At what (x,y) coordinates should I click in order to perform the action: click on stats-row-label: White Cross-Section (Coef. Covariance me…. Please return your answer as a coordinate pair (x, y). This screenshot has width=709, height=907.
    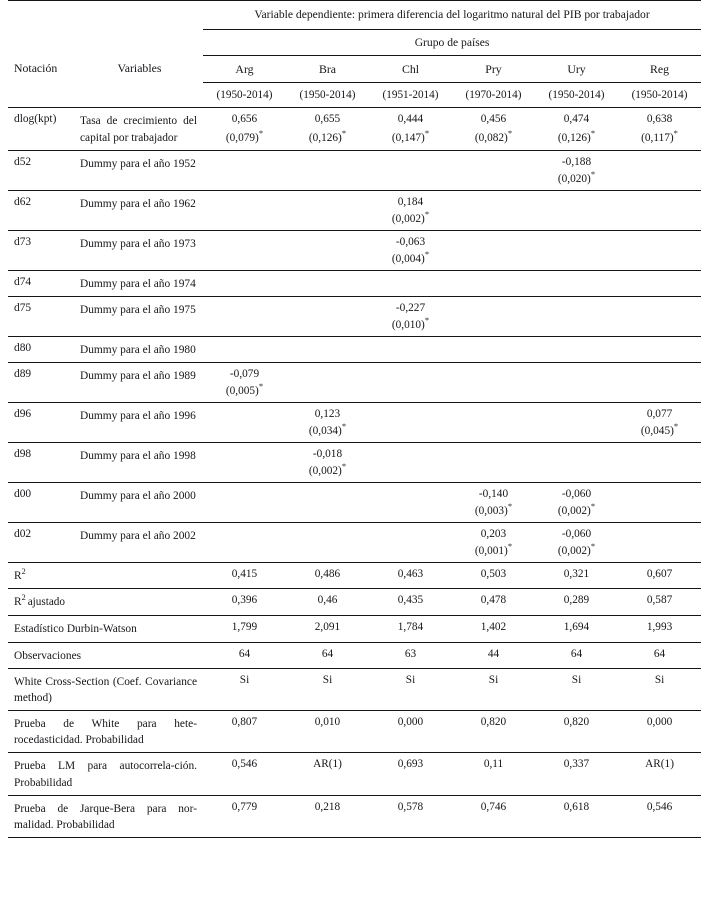
    Looking at the image, I should click on (105, 689).